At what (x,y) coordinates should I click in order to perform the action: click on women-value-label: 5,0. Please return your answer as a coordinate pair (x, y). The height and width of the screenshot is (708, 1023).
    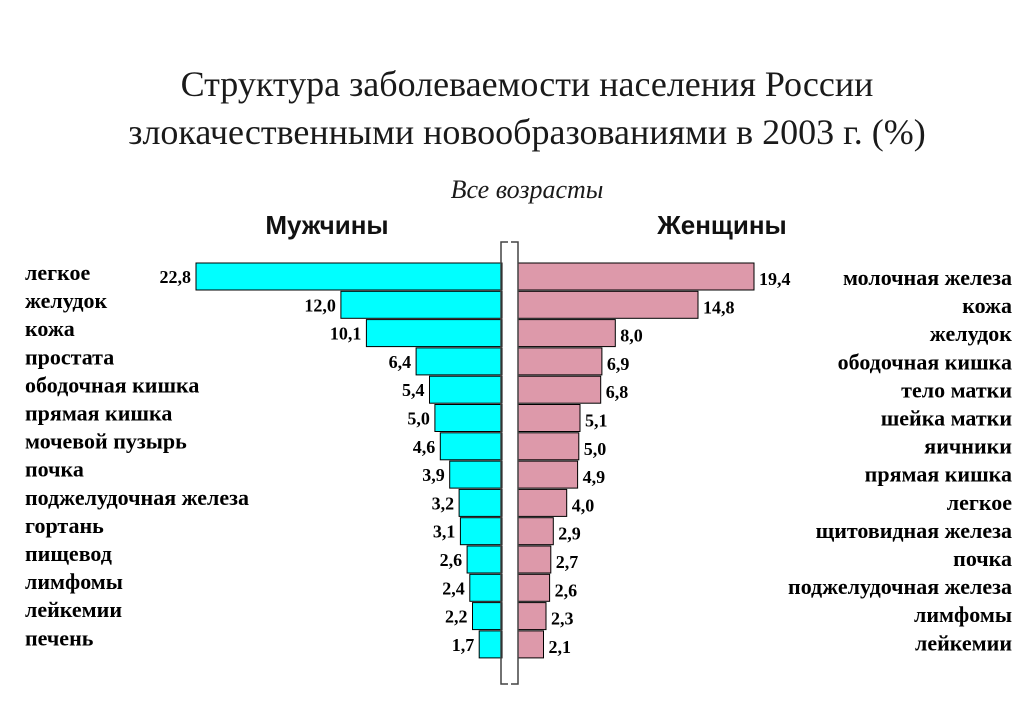
    Looking at the image, I should click on (595, 449).